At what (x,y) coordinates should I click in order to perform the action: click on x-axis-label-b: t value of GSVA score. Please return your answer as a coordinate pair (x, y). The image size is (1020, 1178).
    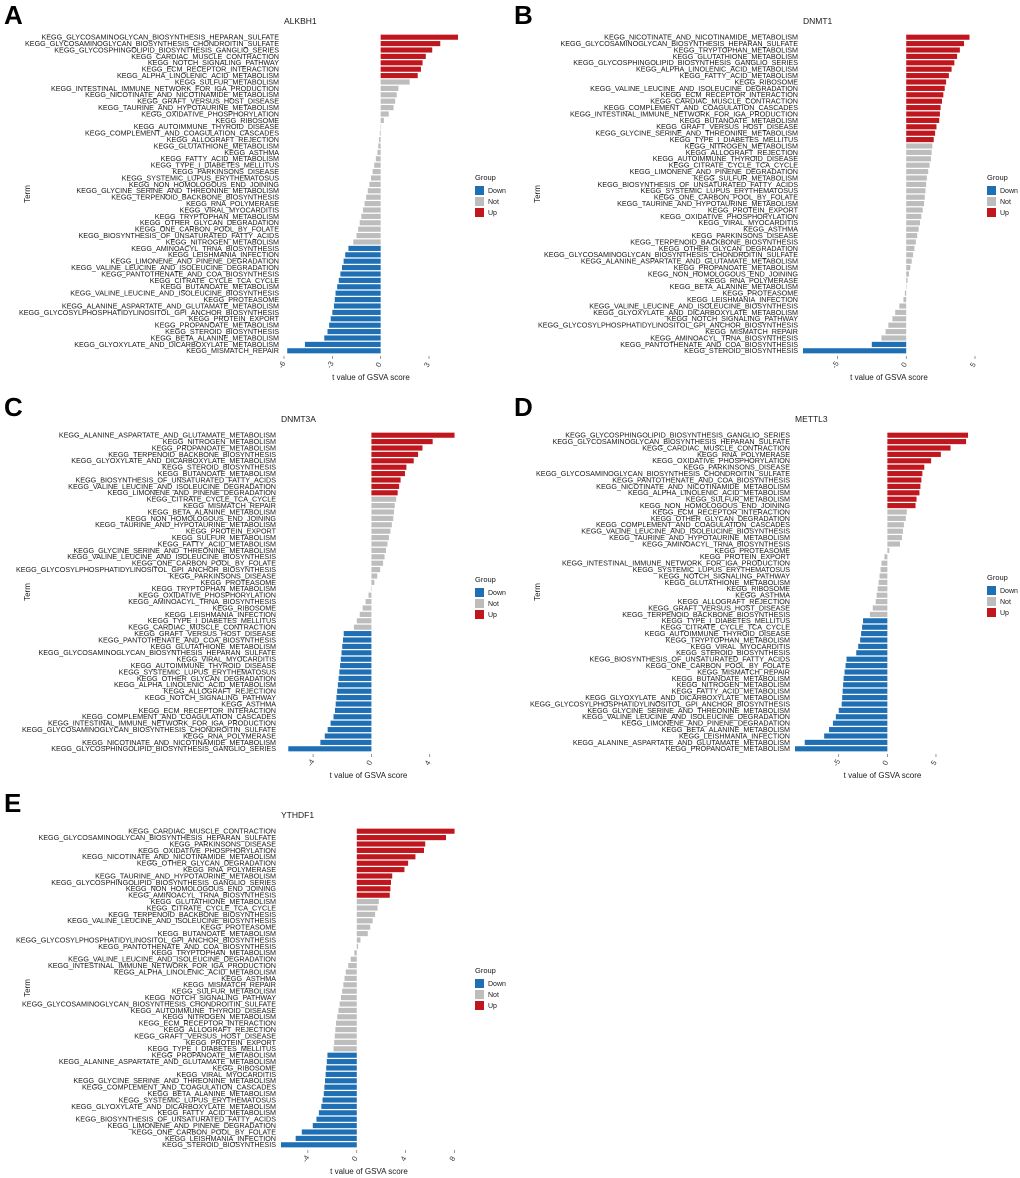
    Looking at the image, I should click on (889, 377).